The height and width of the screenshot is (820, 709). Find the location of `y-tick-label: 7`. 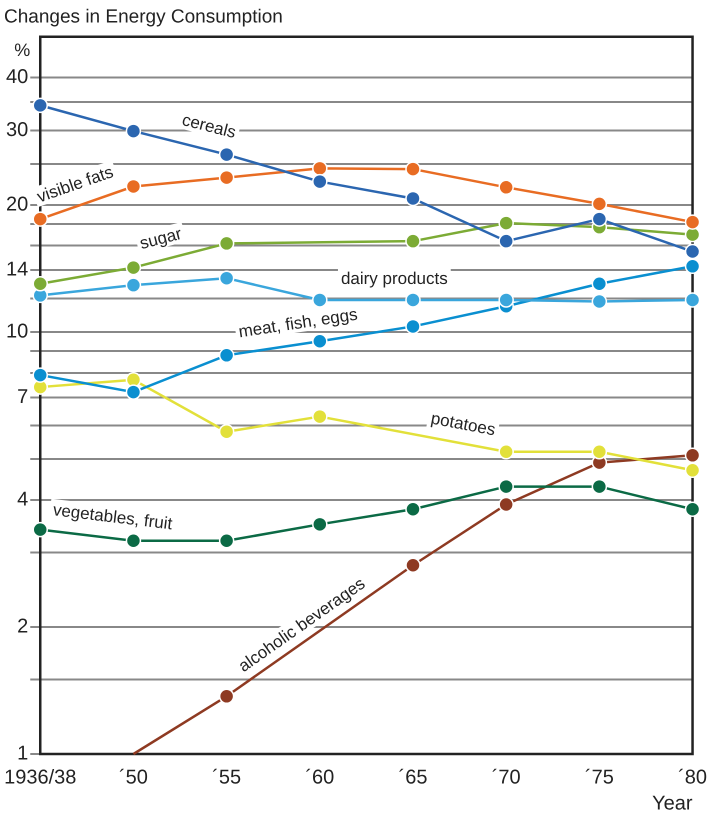

y-tick-label: 7 is located at coordinates (22, 397).